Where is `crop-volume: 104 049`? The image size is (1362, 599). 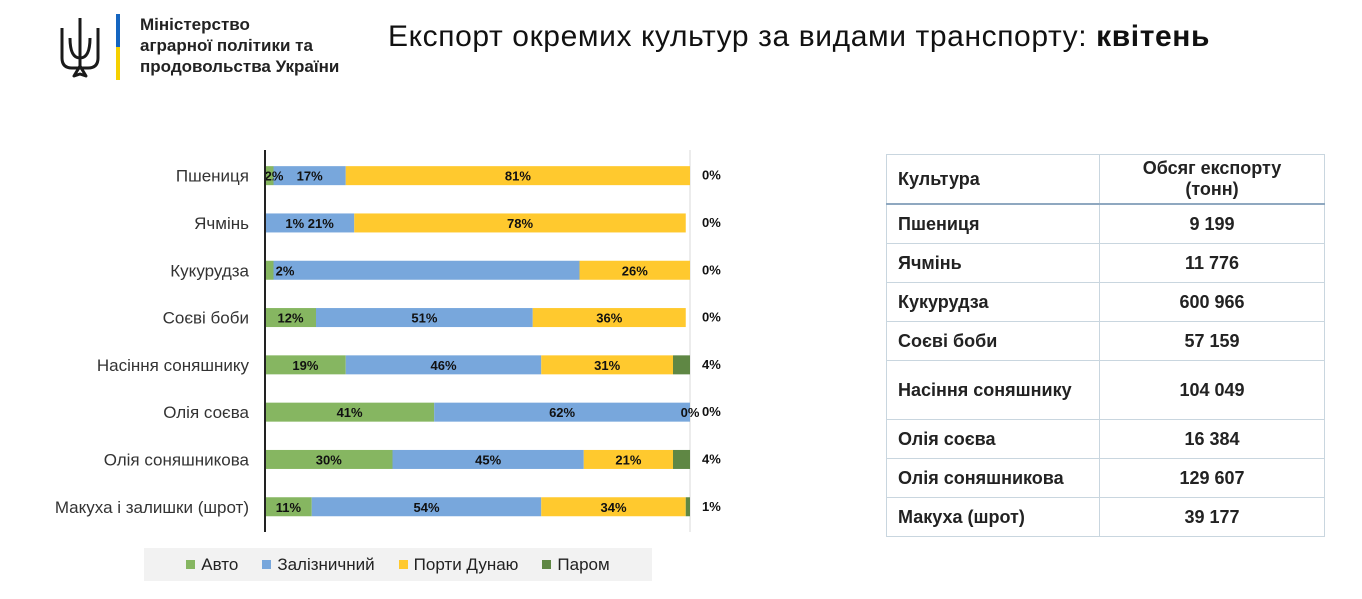 crop-volume: 104 049 is located at coordinates (1212, 390).